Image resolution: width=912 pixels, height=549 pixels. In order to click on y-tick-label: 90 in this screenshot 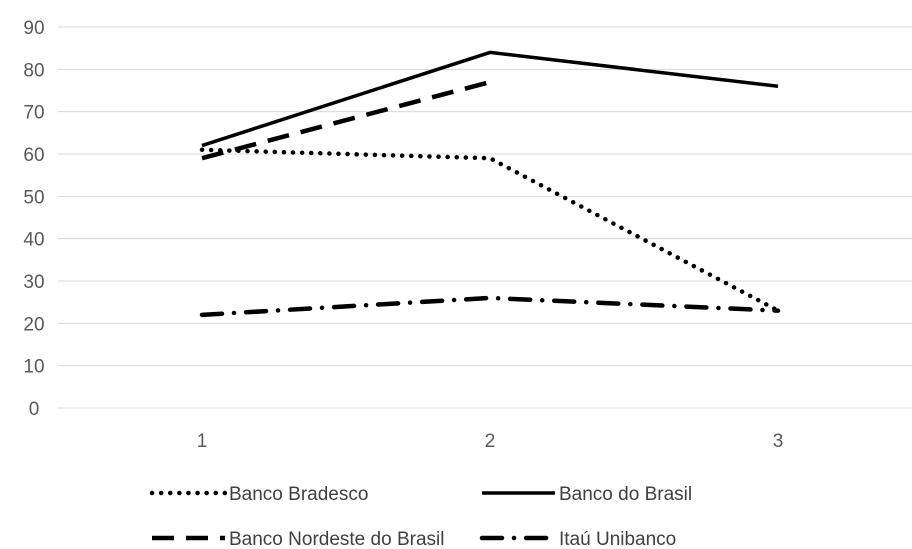, I will do `click(33, 28)`.